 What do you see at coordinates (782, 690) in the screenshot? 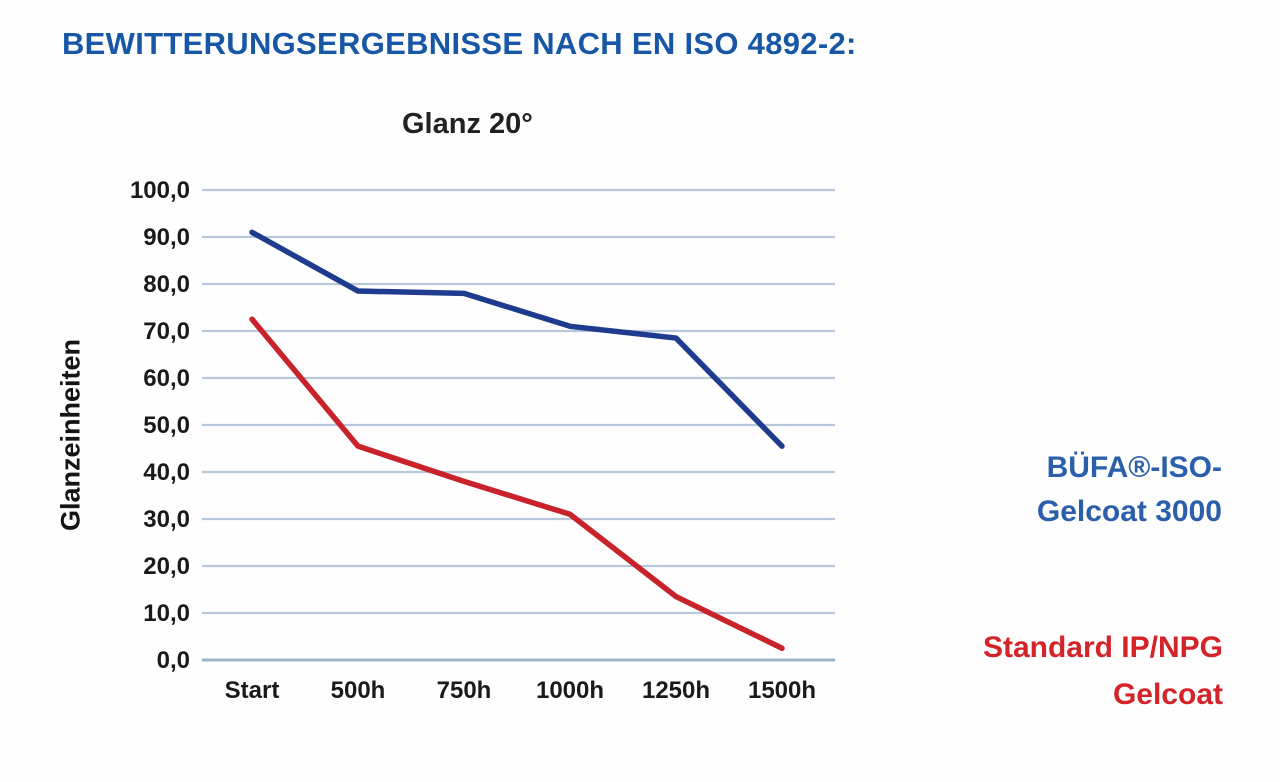
I see `x-tick-label: 1500h` at bounding box center [782, 690].